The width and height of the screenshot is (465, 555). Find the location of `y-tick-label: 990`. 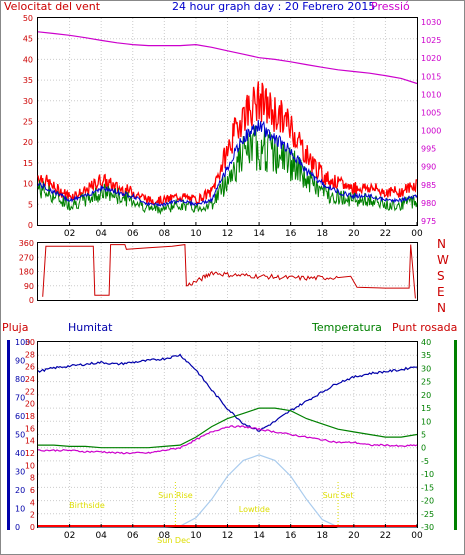

y-tick-label: 990 is located at coordinates (428, 167).